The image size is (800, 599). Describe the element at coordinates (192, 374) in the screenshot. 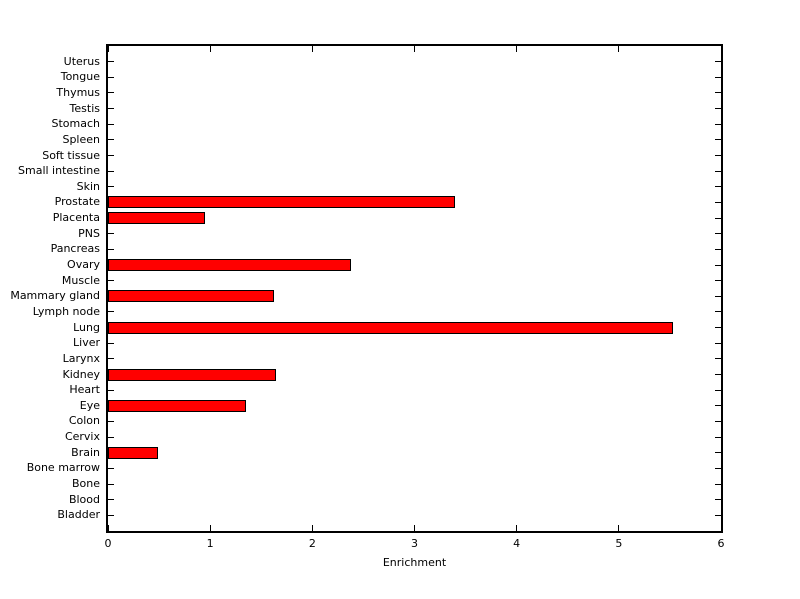

I see `bar-kidney` at that location.